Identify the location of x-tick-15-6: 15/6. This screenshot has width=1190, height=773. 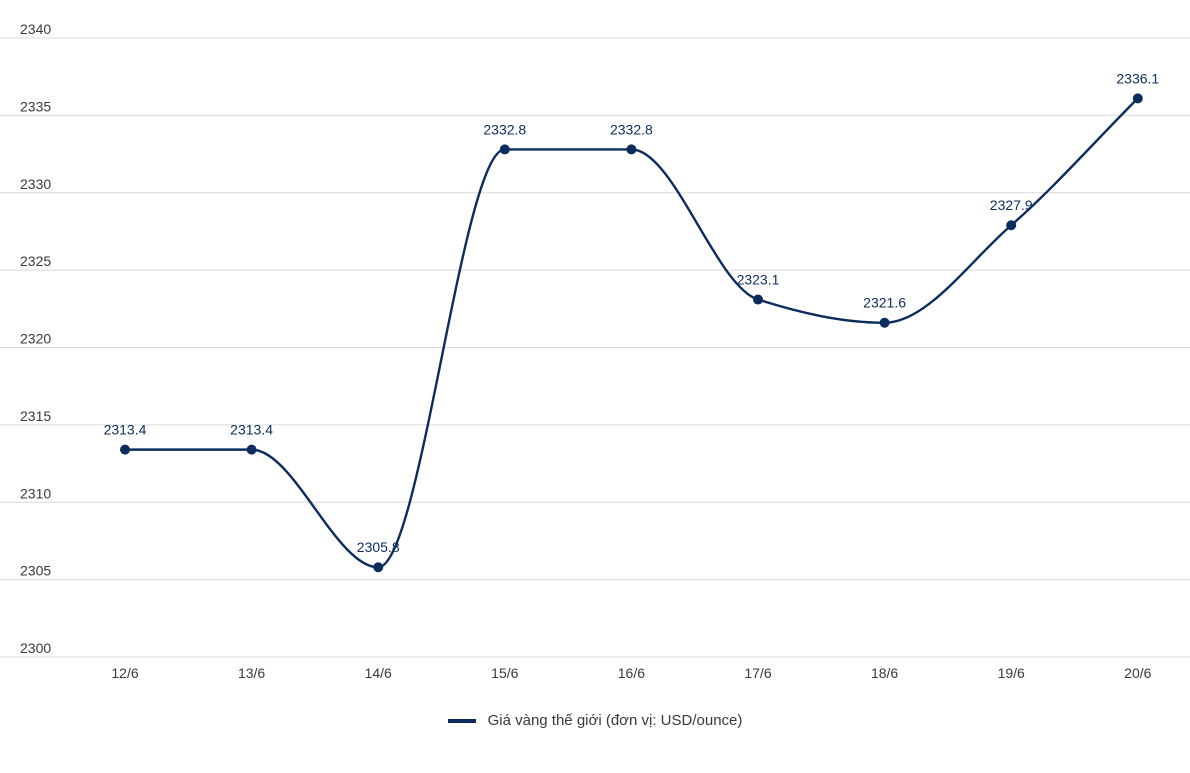
(504, 673).